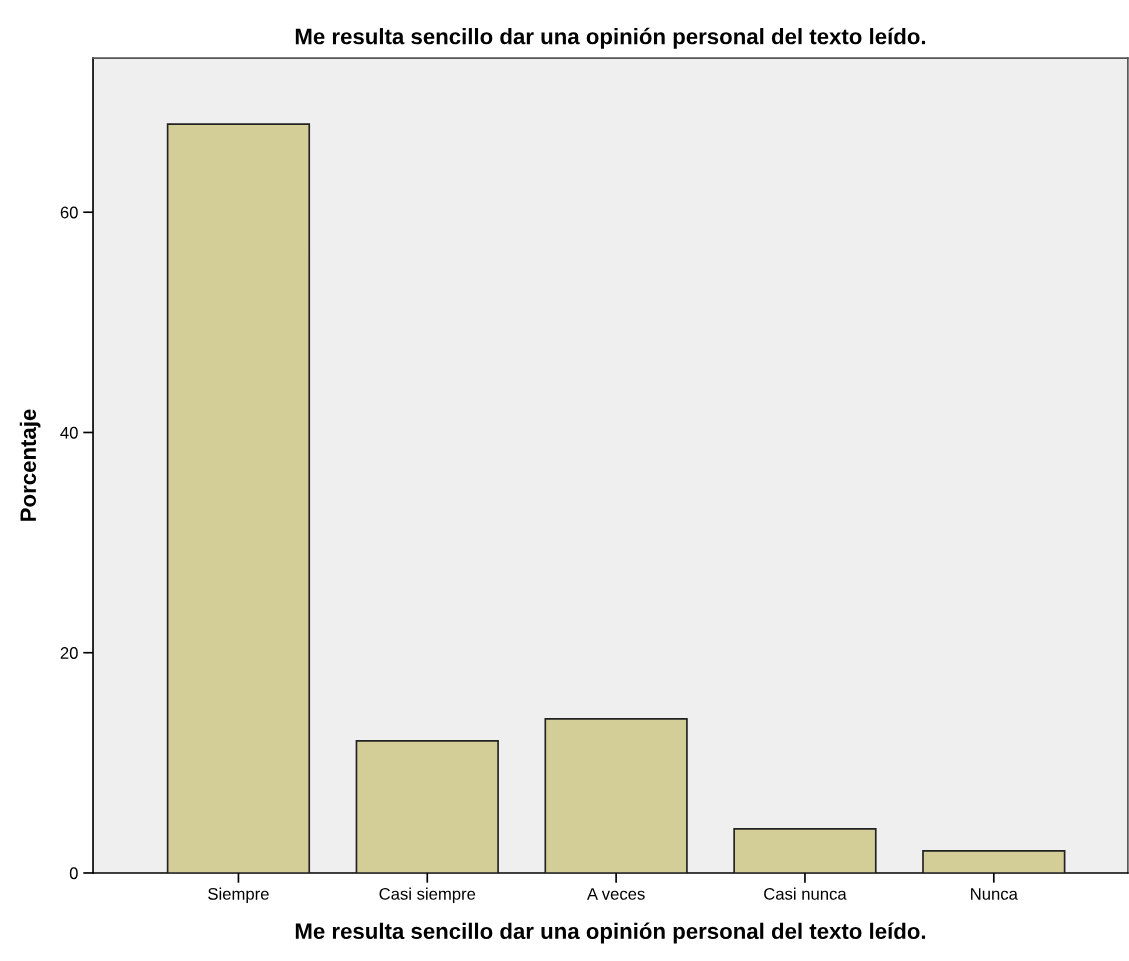 The width and height of the screenshot is (1129, 961). I want to click on chart-title: Me resulta sencillo dar una opinión personal del texto leído., so click(610, 38).